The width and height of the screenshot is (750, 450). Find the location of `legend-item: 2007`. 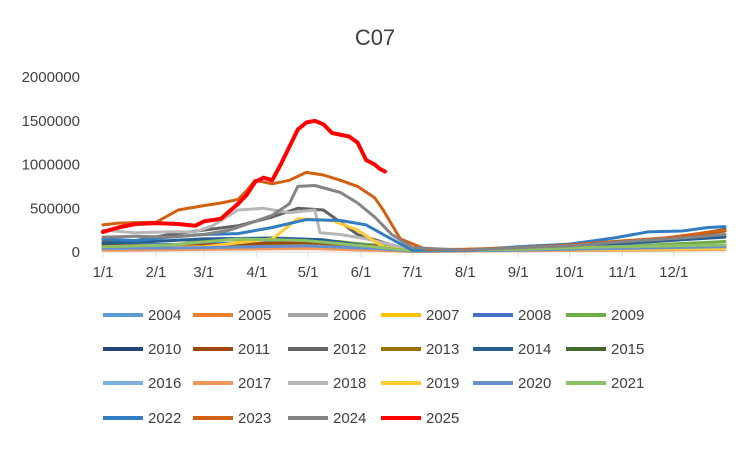

legend-item: 2007 is located at coordinates (420, 315).